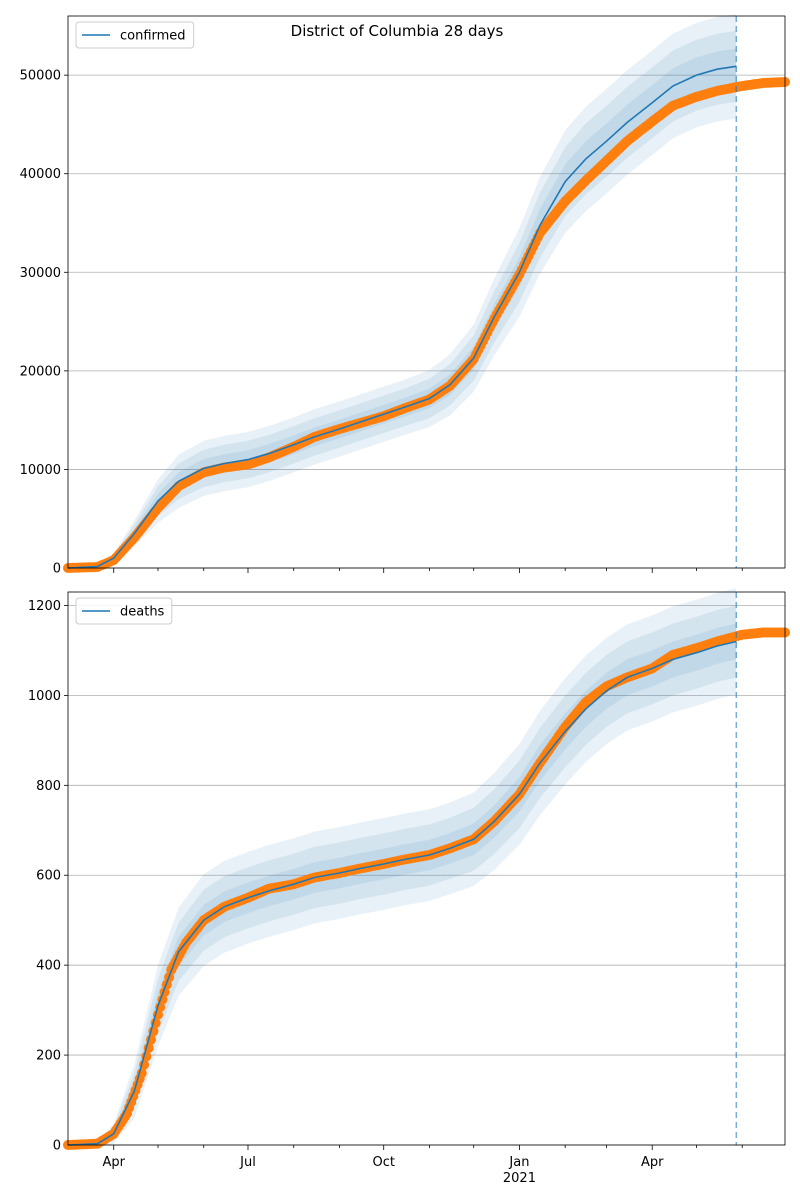 This screenshot has width=800, height=1200. I want to click on y-tick-label: 50000, so click(40, 76).